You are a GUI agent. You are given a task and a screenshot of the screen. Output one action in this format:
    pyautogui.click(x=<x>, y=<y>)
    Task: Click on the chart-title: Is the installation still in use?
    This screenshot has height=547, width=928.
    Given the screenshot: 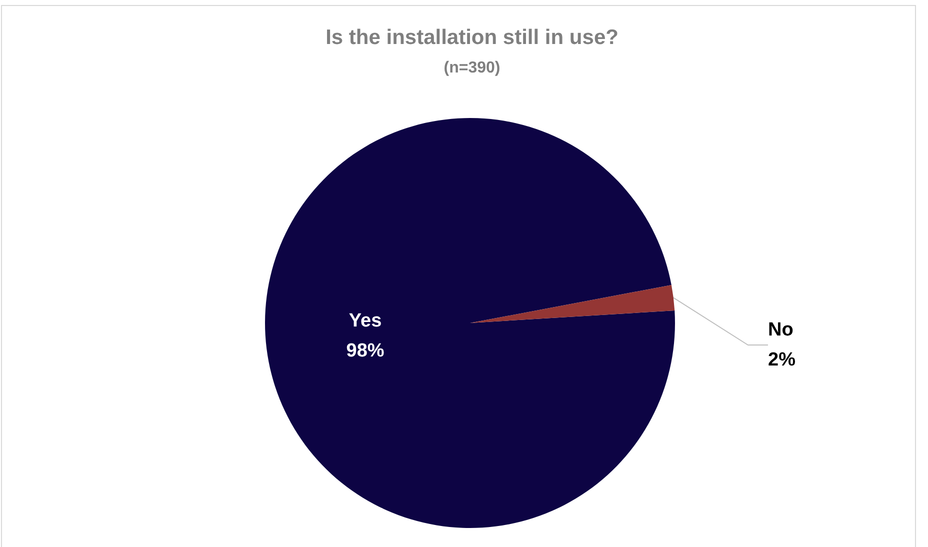 What is the action you would take?
    pyautogui.click(x=472, y=37)
    